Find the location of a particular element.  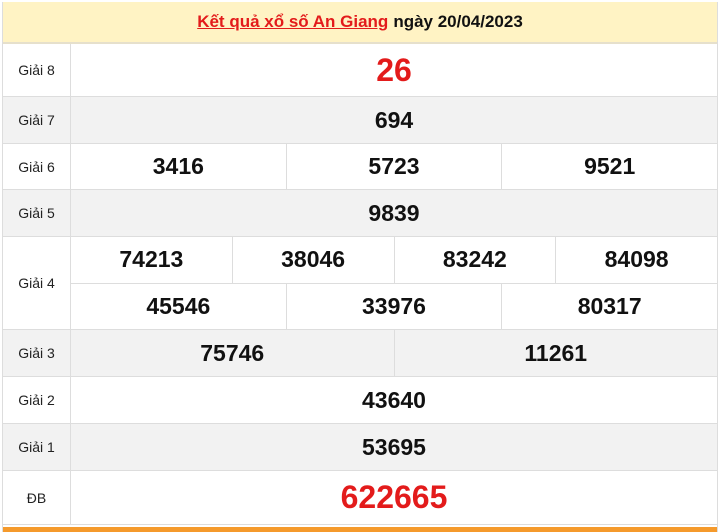

prize-number: 38046 is located at coordinates (312, 260).